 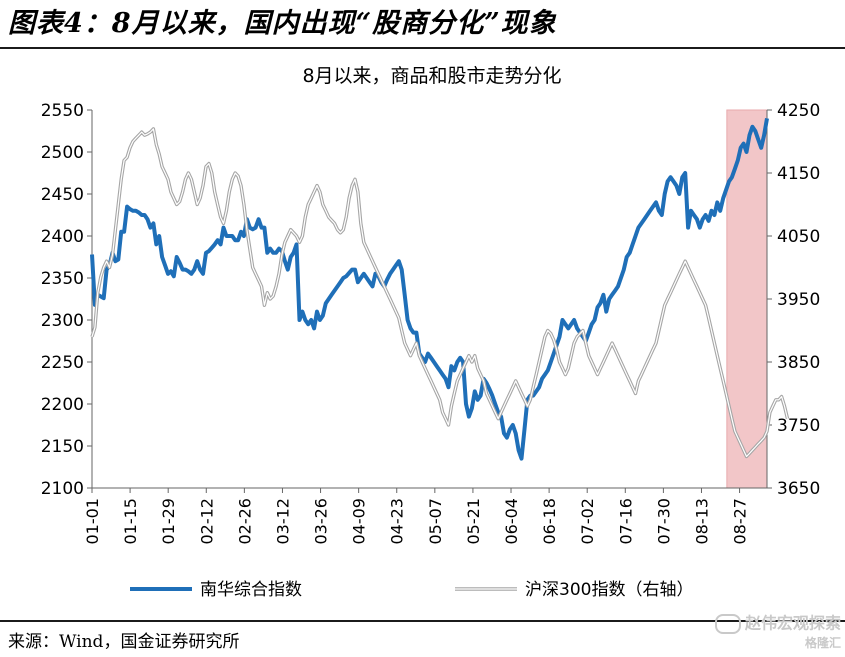 I want to click on y-right-tick-label: 4050, so click(x=798, y=237).